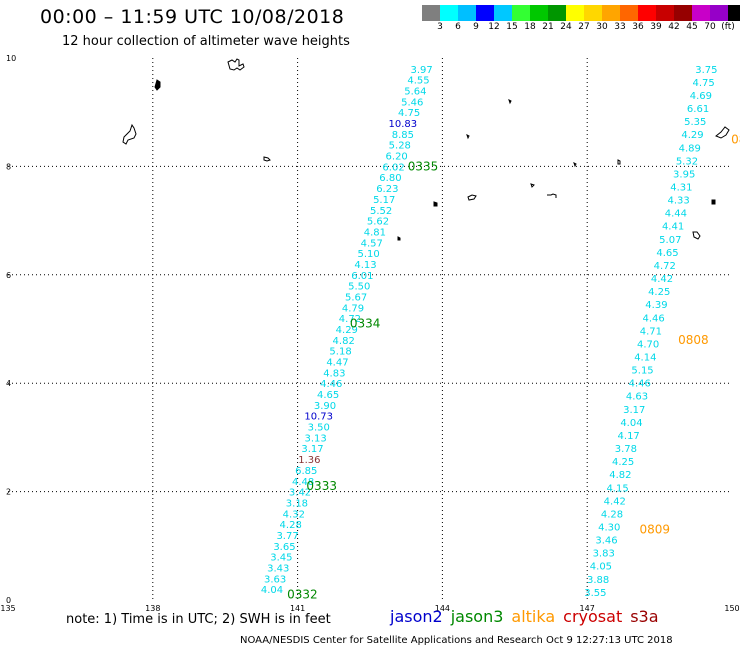  What do you see at coordinates (687, 161) in the screenshot?
I see `wave-height-value: 5.32` at bounding box center [687, 161].